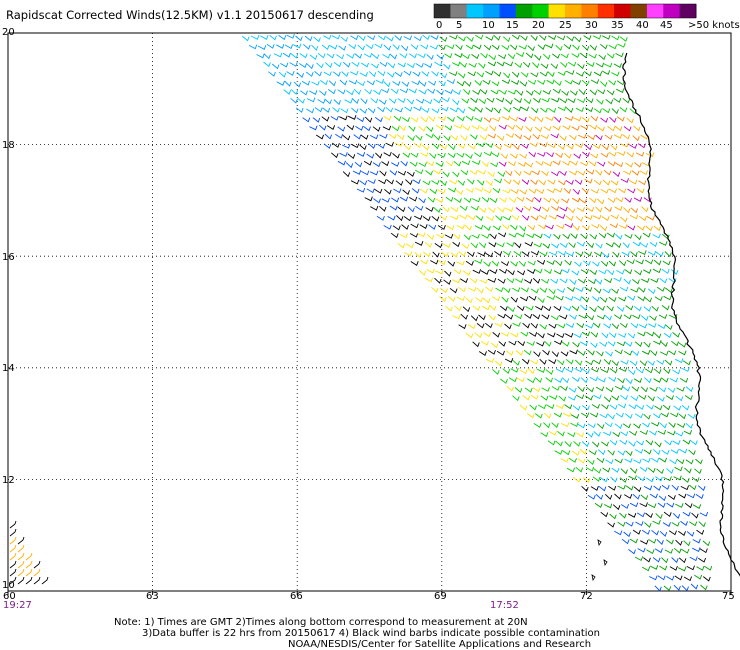 This screenshot has height=650, width=740. Describe the element at coordinates (8, 480) in the screenshot. I see `lat-label-12: 12` at that location.